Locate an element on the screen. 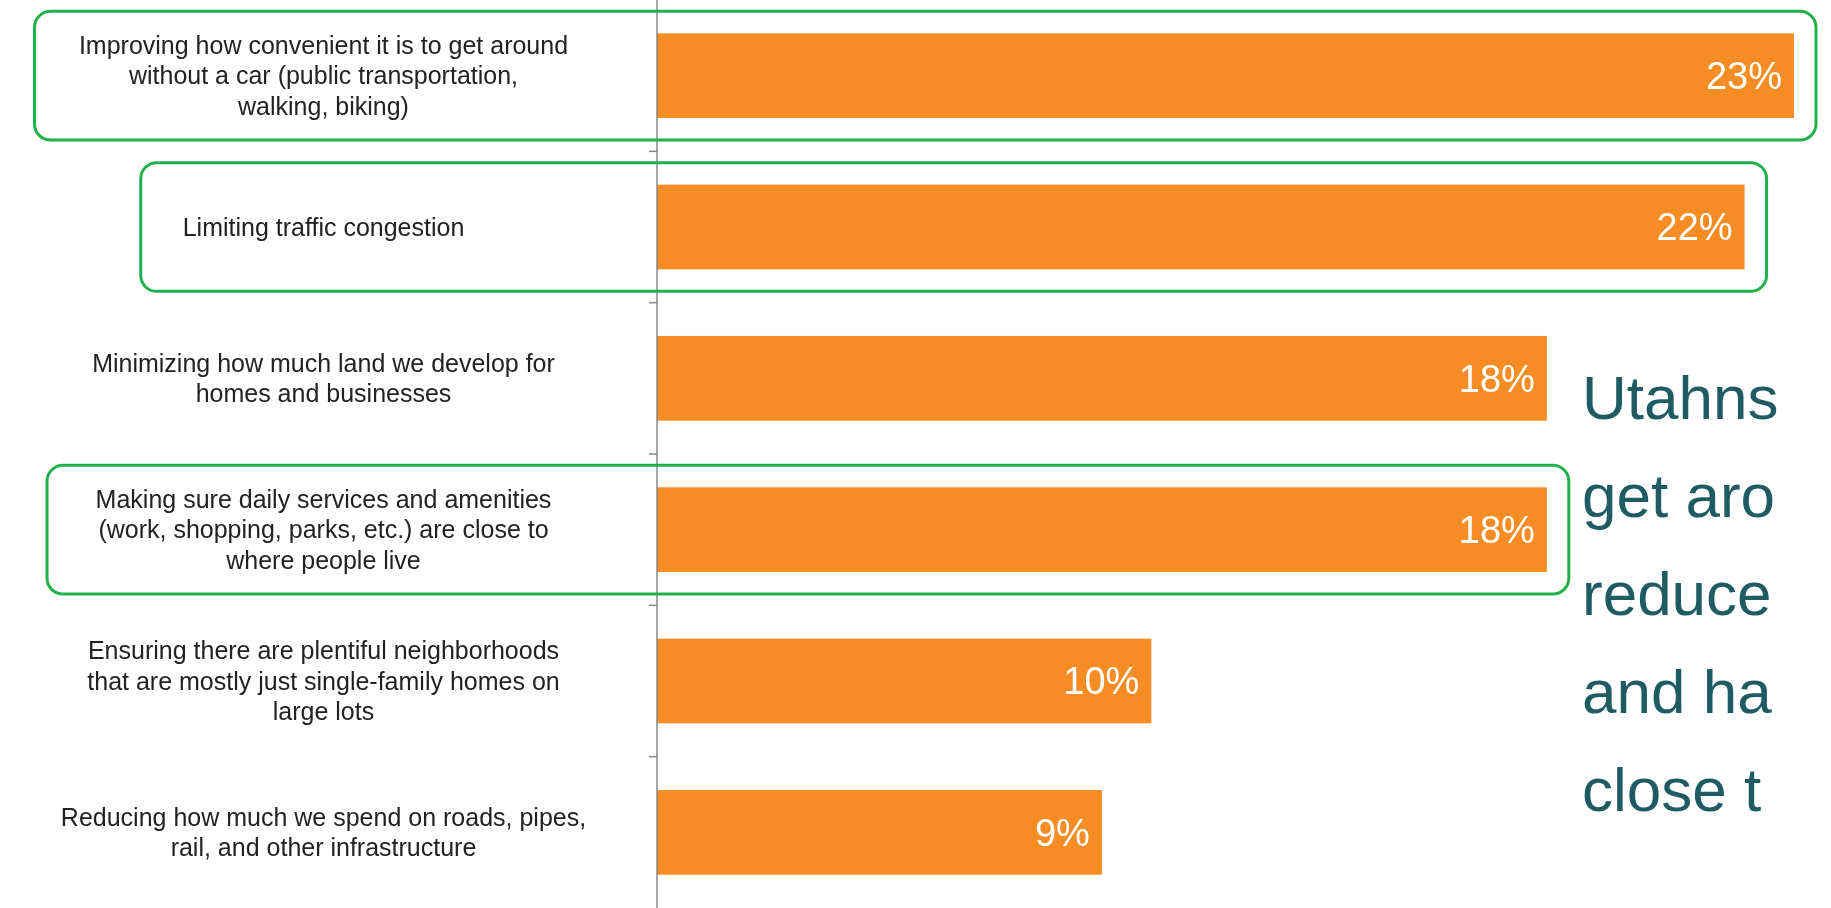 The image size is (1831, 908). y-tick-label: Limiting traffic congestion is located at coordinates (323, 226).